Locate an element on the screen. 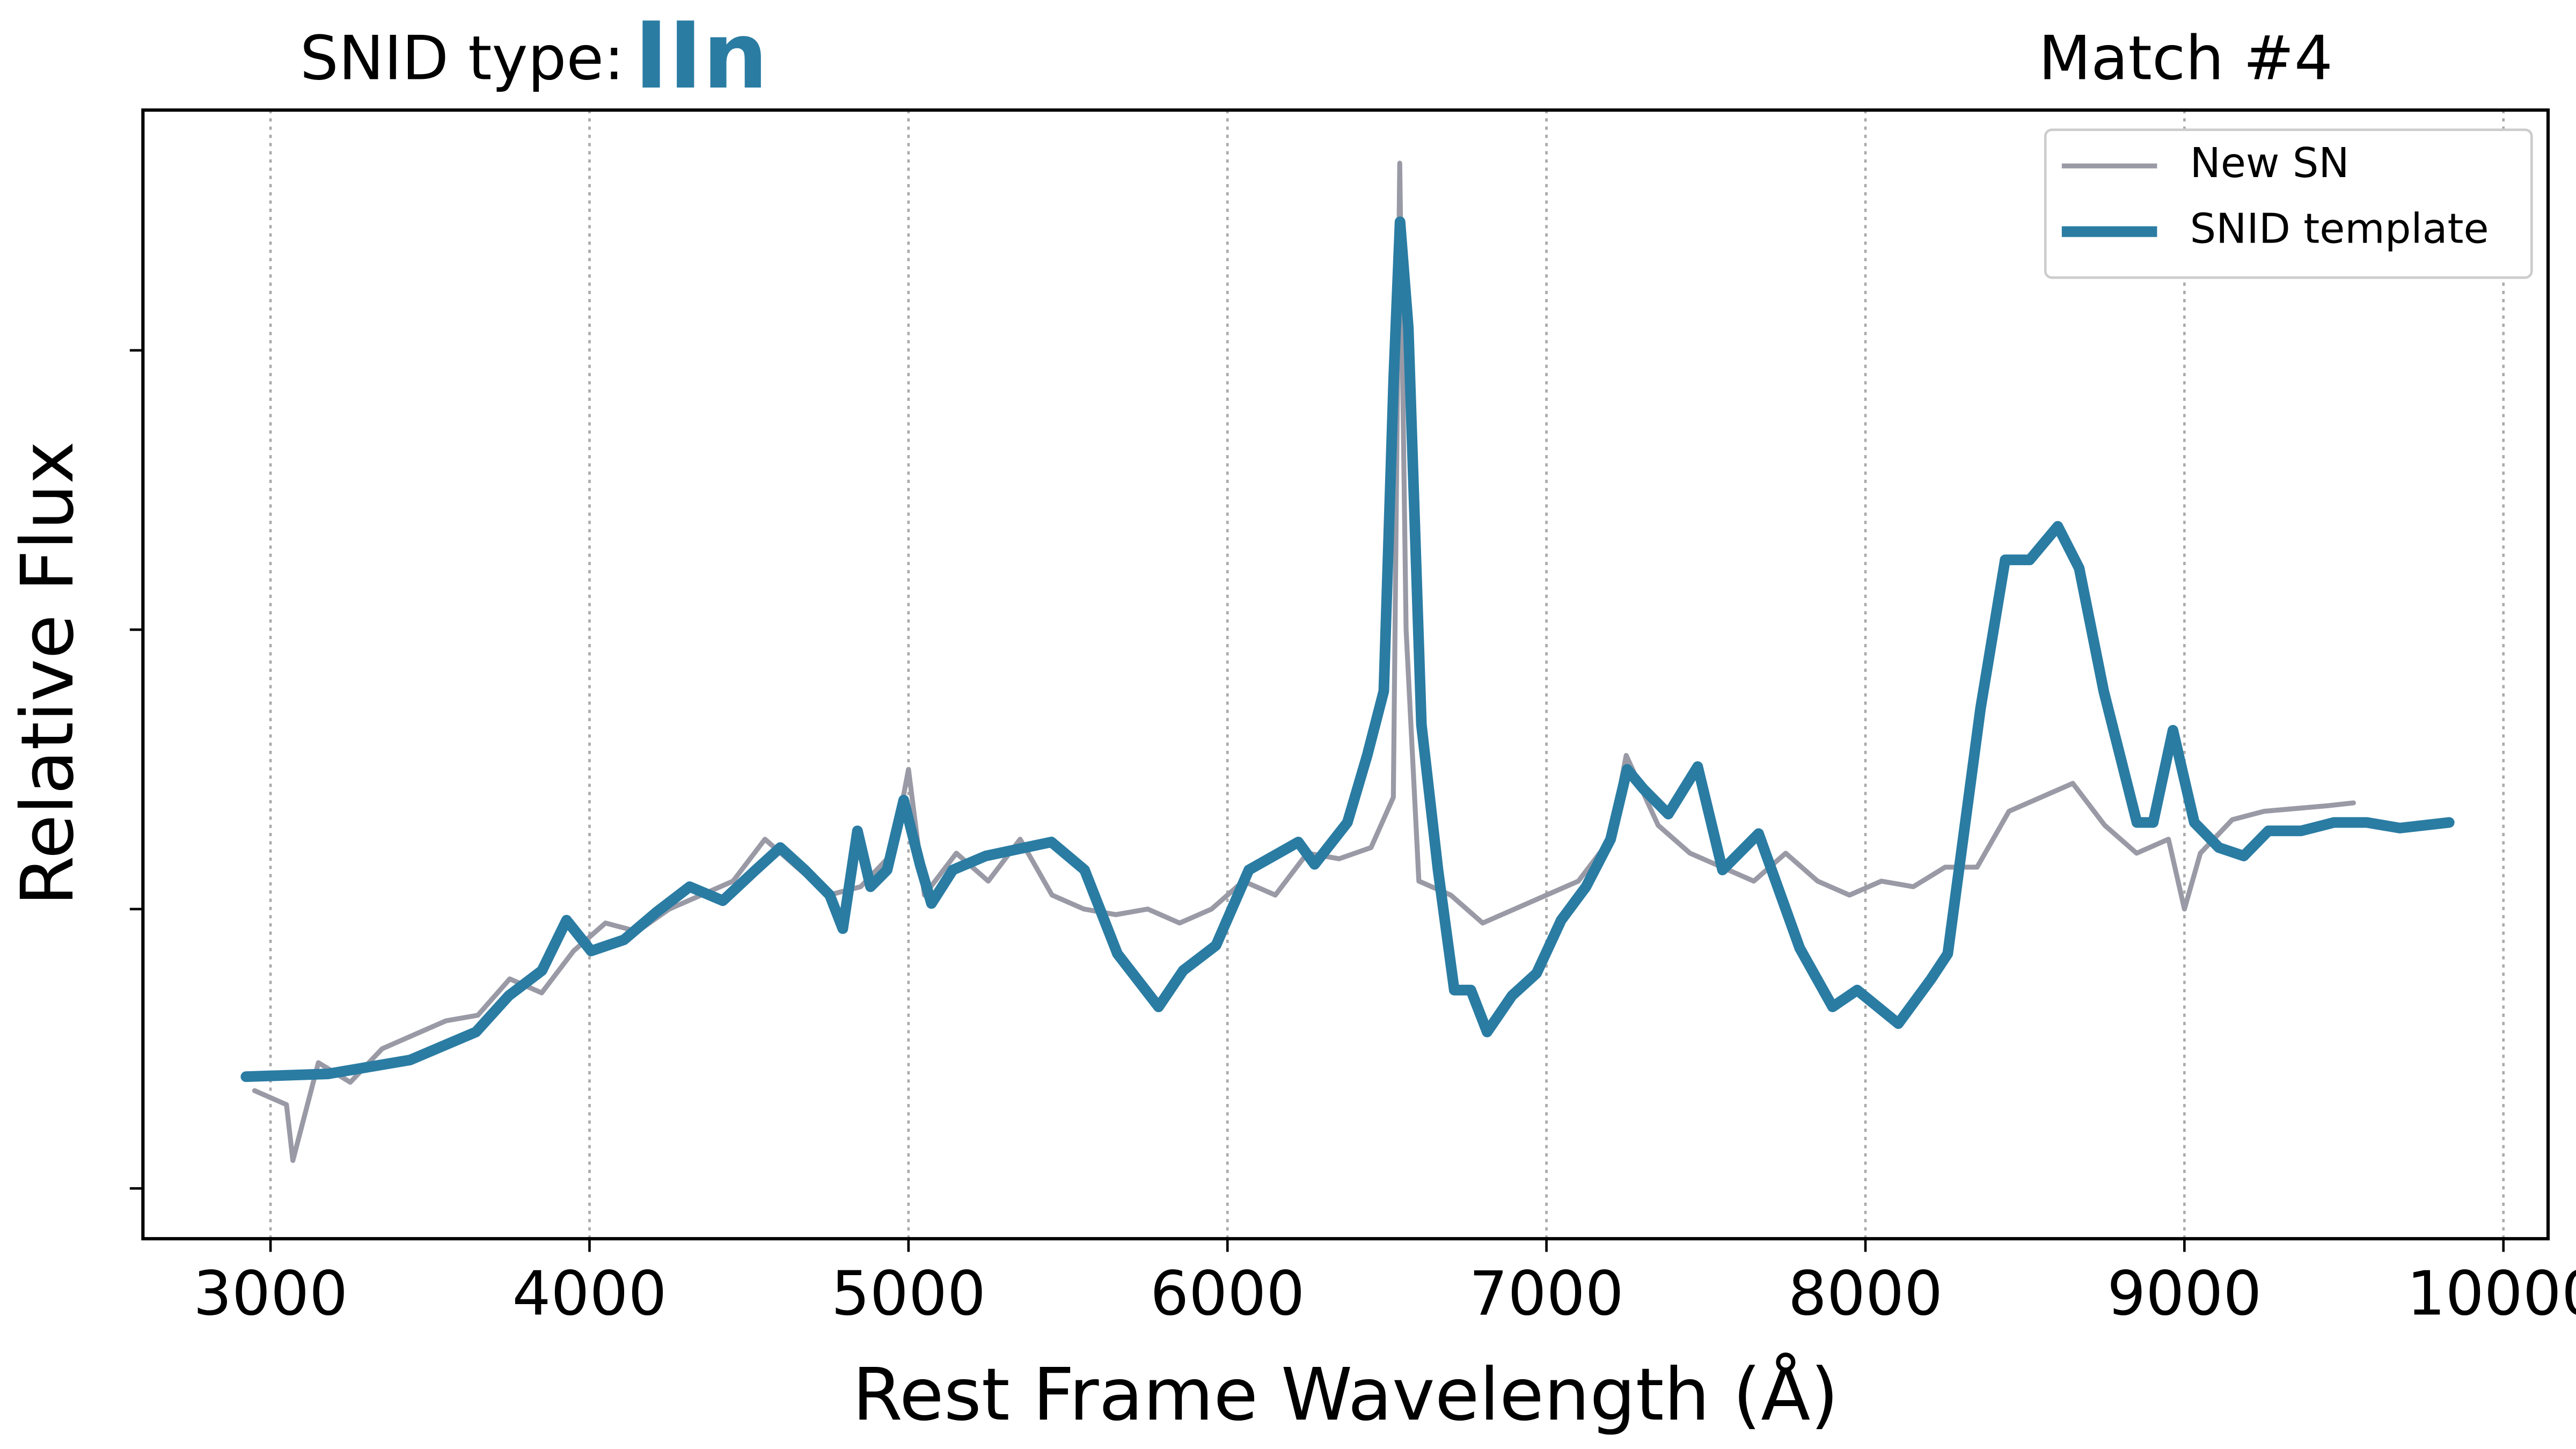 The width and height of the screenshot is (2576, 1449). x-tick-label: 10000 is located at coordinates (2491, 1293).